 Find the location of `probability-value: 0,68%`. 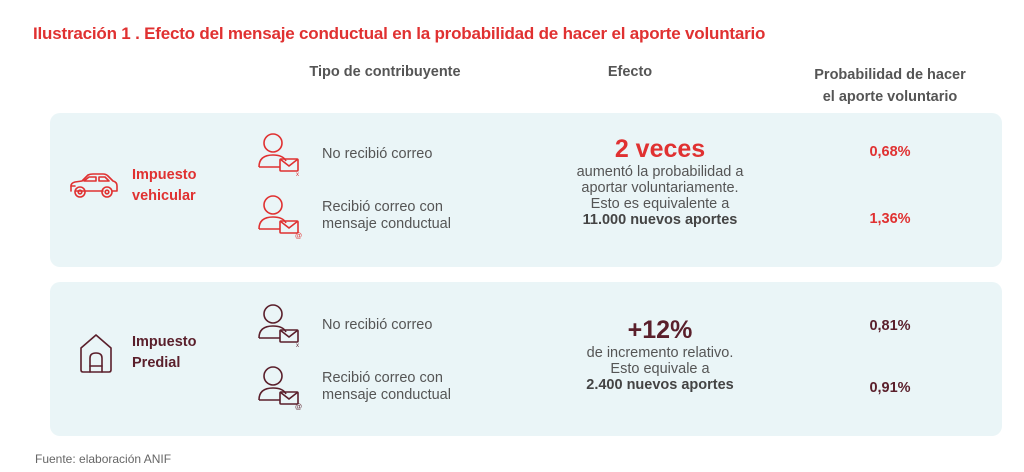

probability-value: 0,68% is located at coordinates (890, 152).